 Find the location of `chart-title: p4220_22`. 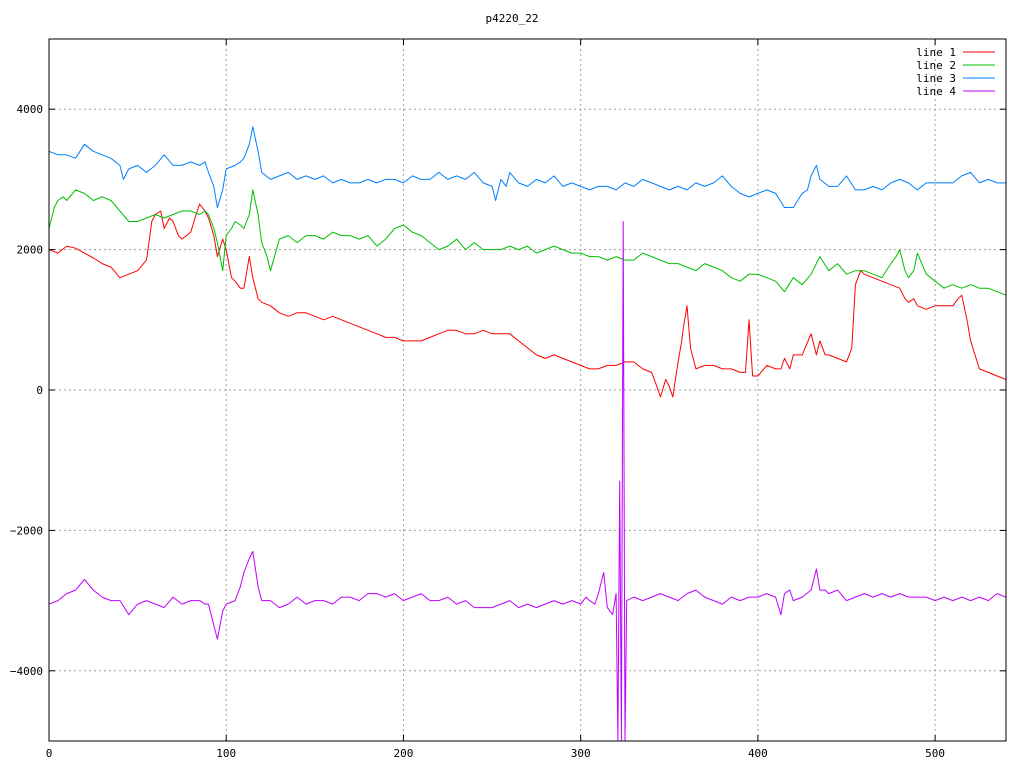

chart-title: p4220_22 is located at coordinates (512, 18).